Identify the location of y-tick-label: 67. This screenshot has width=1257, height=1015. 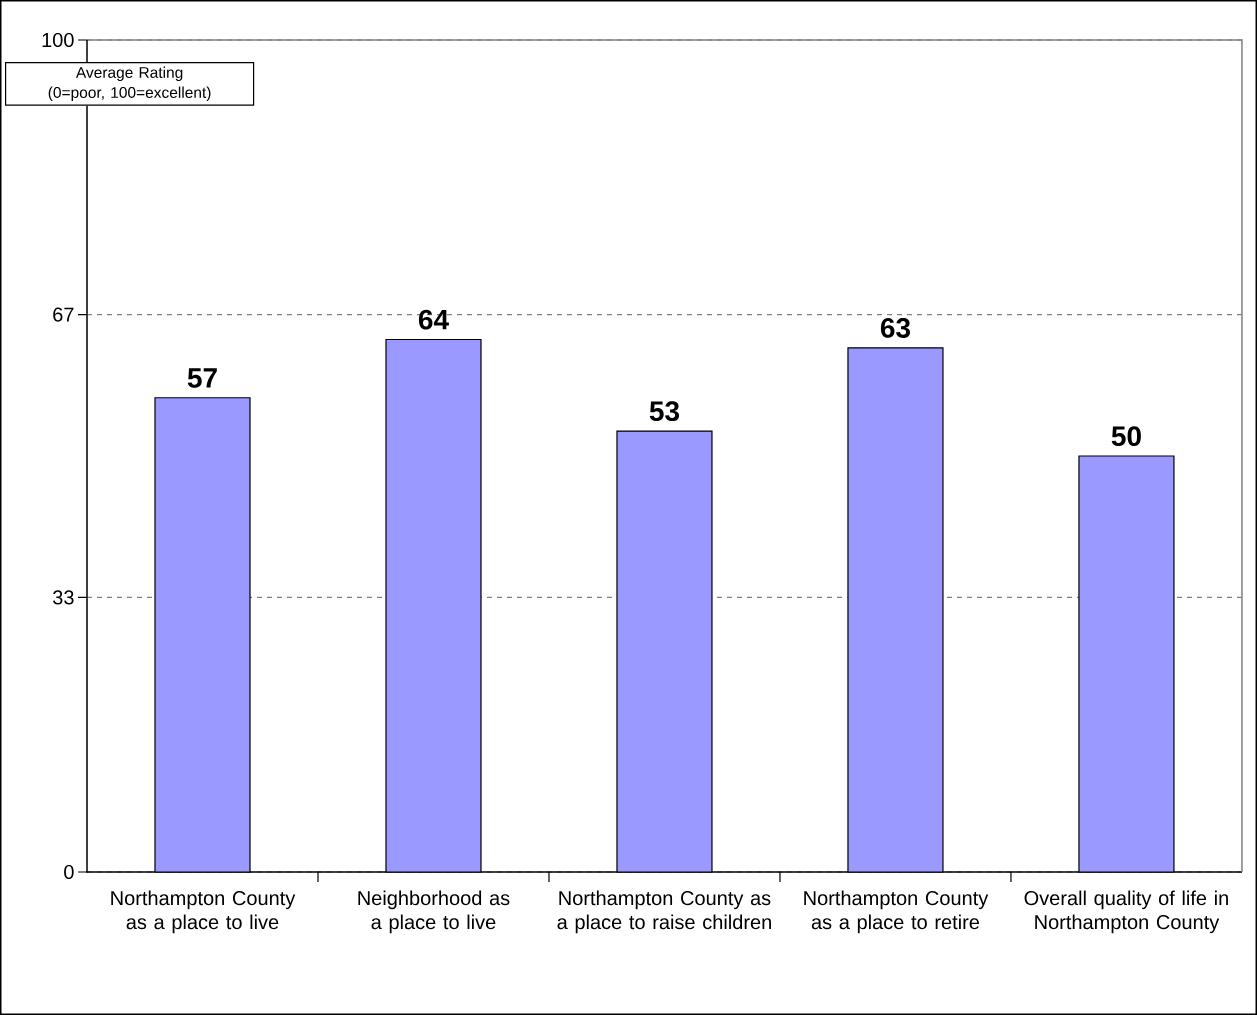
(63, 314).